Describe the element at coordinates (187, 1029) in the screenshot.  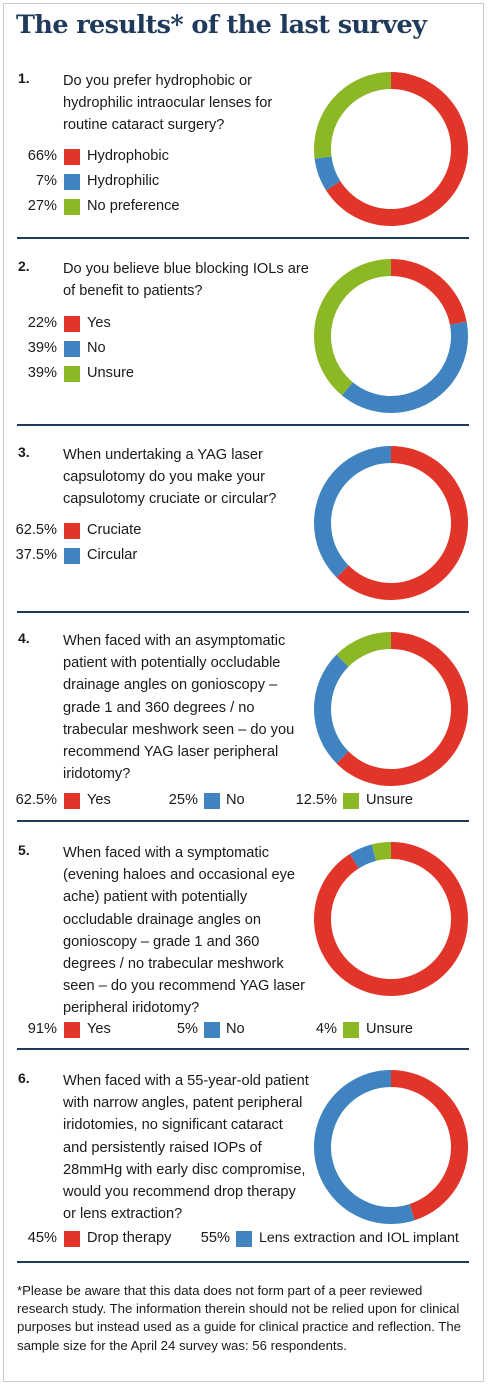
I see `legend-pct: 5%` at that location.